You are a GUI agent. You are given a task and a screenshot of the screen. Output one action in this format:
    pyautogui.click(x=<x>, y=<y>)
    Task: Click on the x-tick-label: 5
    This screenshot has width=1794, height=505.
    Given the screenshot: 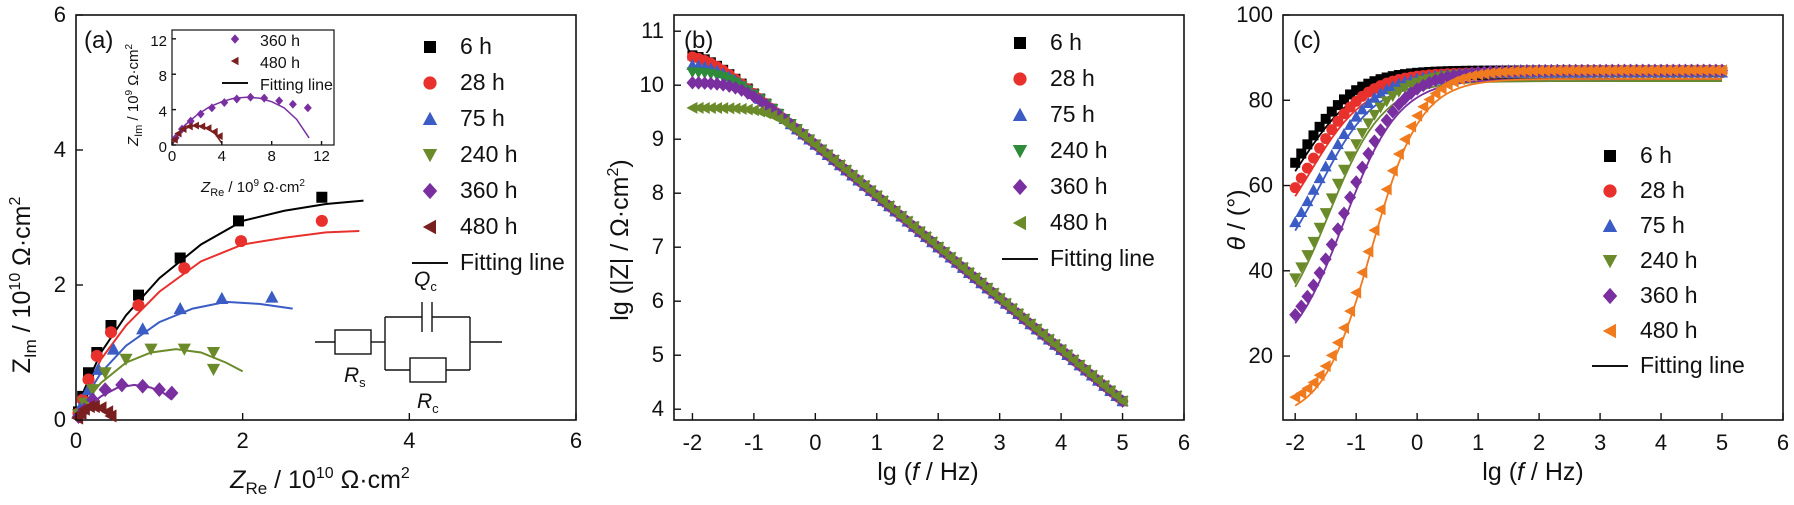 What is the action you would take?
    pyautogui.click(x=1122, y=442)
    